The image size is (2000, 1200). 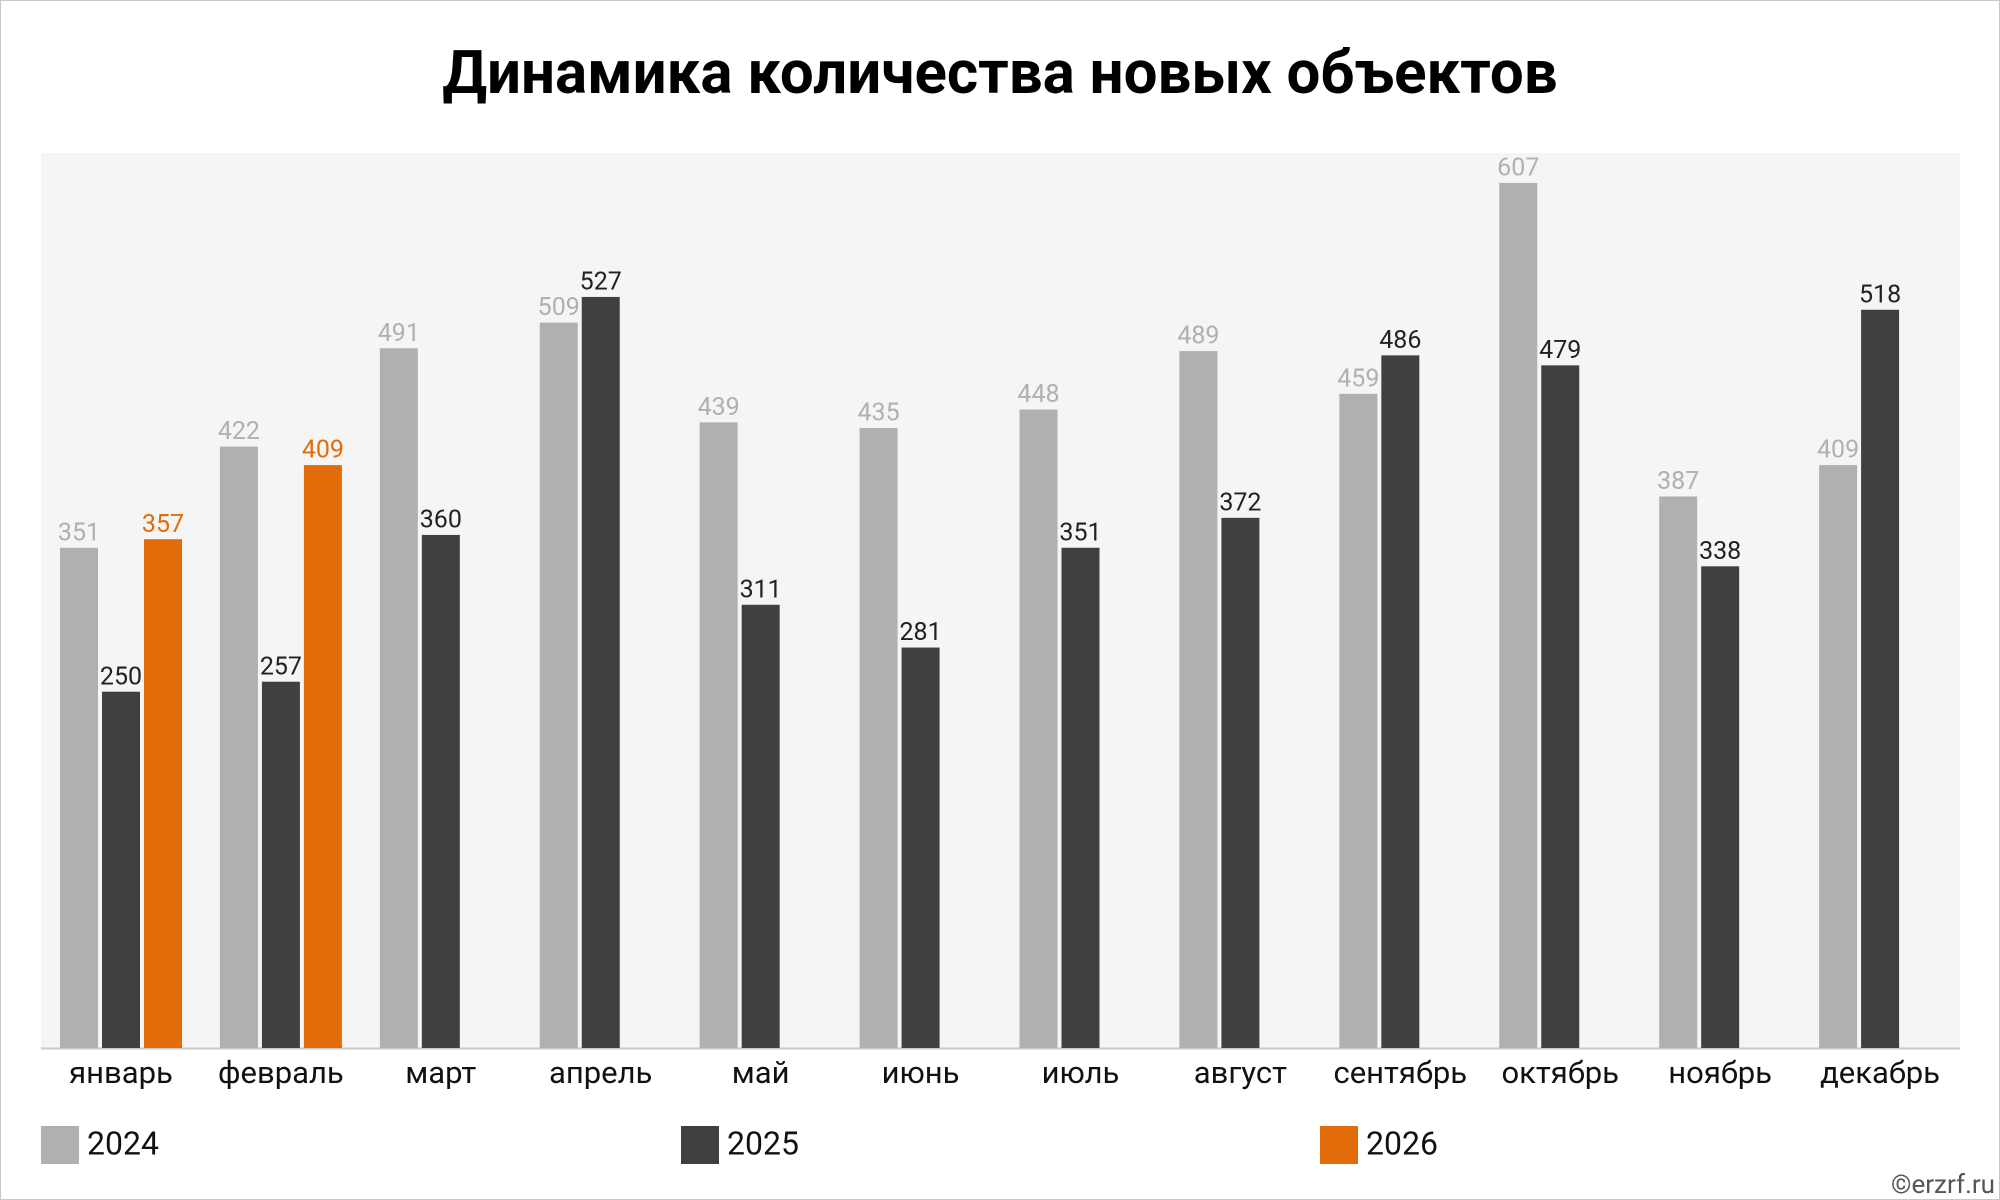 I want to click on value-label: 281, so click(x=921, y=632).